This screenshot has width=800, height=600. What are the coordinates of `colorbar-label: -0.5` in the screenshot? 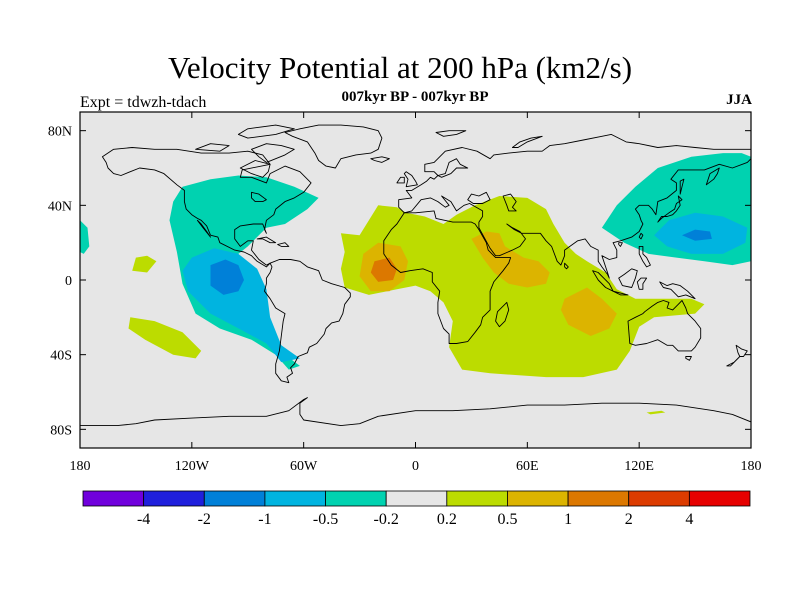 It's located at (325, 519).